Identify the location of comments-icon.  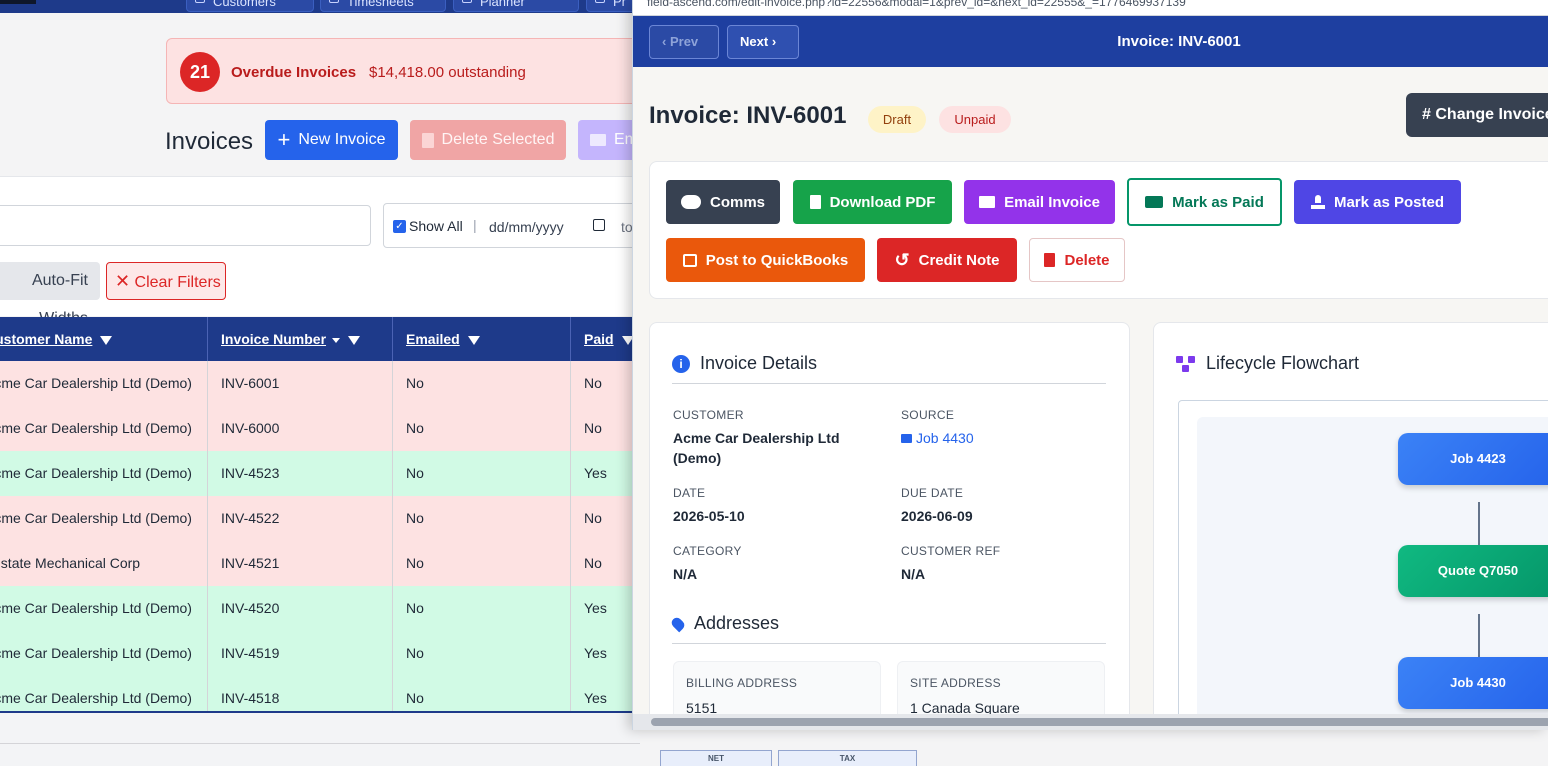
(690, 202).